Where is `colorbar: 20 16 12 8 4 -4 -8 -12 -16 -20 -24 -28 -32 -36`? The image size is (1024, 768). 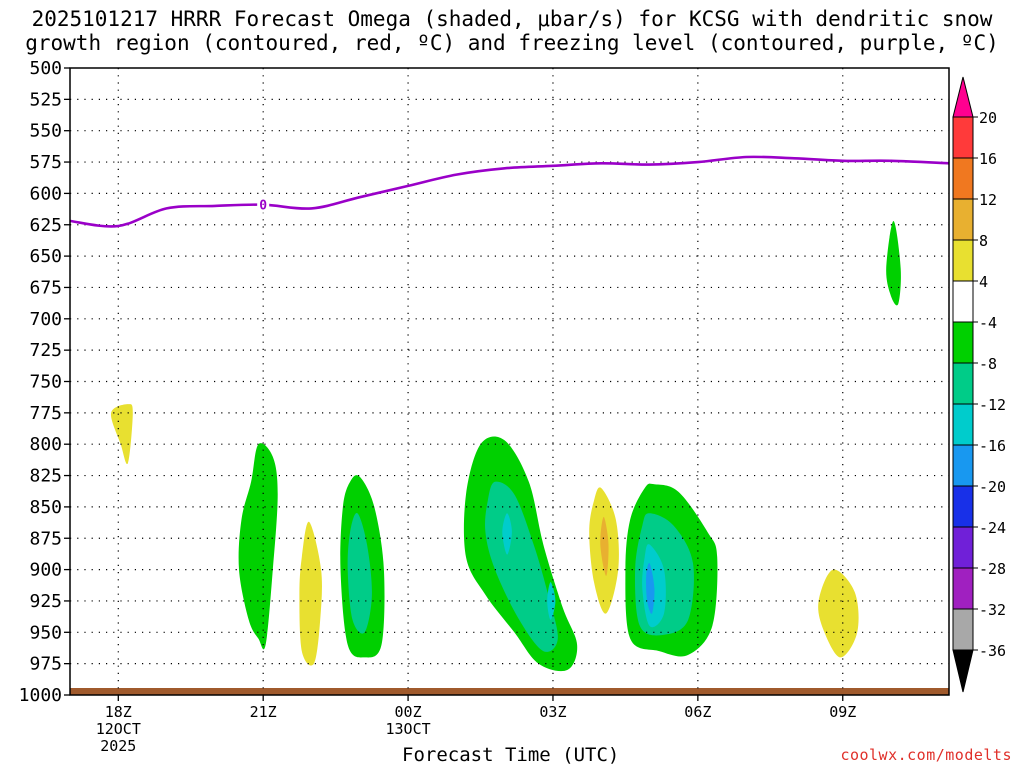
colorbar: 20 16 12 8 4 -4 -8 -12 -16 -20 -24 -28 -32 -36 is located at coordinates (979, 384).